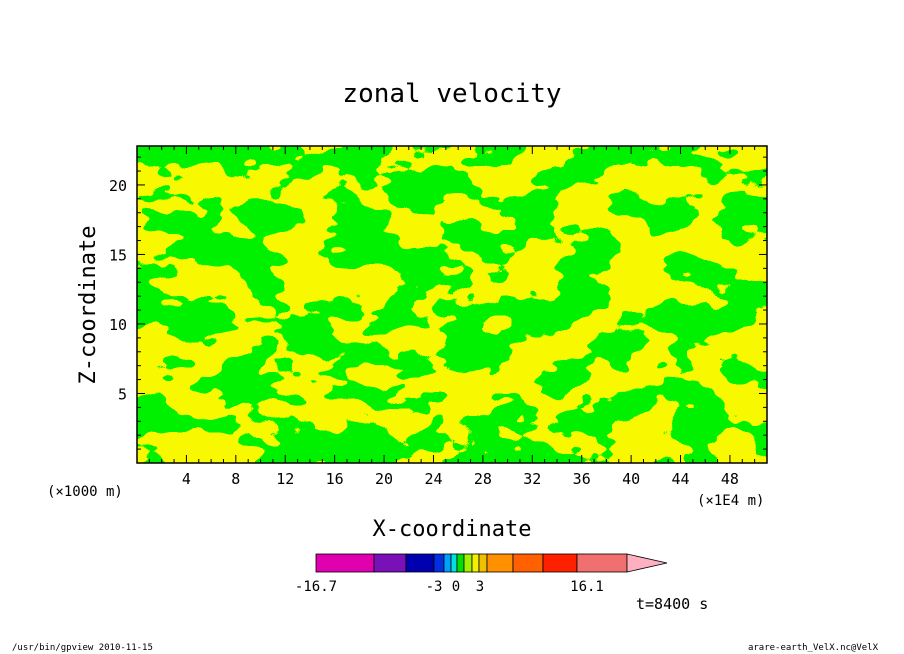  I want to click on footer-right: arare-earth_VelX.nc@VelX, so click(813, 648).